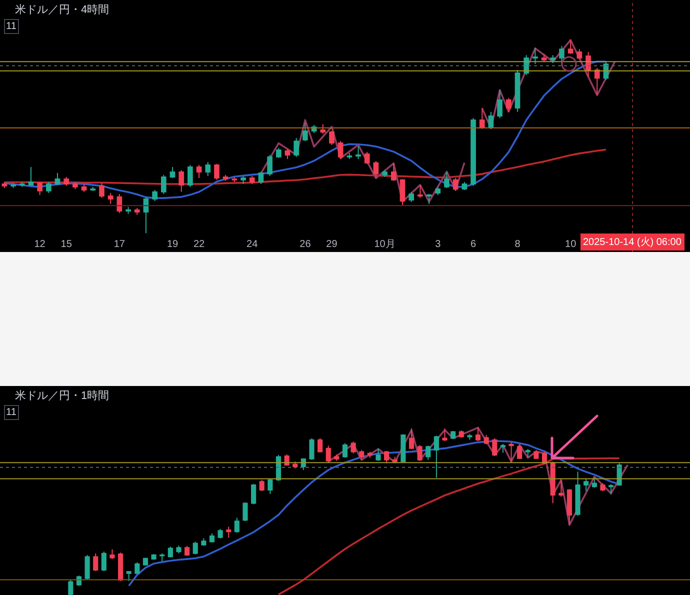 Image resolution: width=690 pixels, height=595 pixels. Describe the element at coordinates (66, 244) in the screenshot. I see `x-tick-label: 15` at that location.